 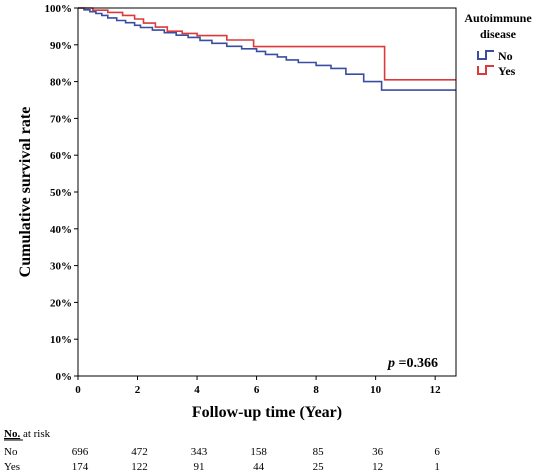 What do you see at coordinates (319, 467) in the screenshot?
I see `risk-cell: 25` at bounding box center [319, 467].